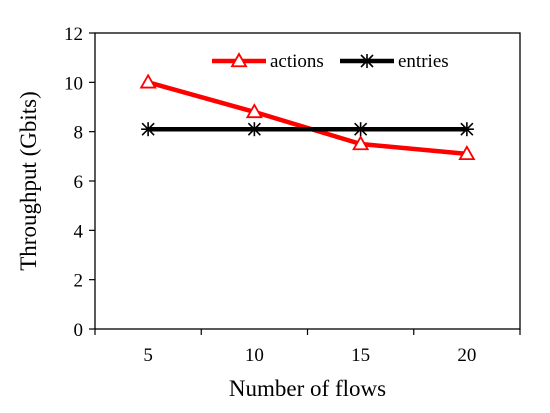 This screenshot has height=413, width=550. I want to click on x-tick-label: 15, so click(360, 355).